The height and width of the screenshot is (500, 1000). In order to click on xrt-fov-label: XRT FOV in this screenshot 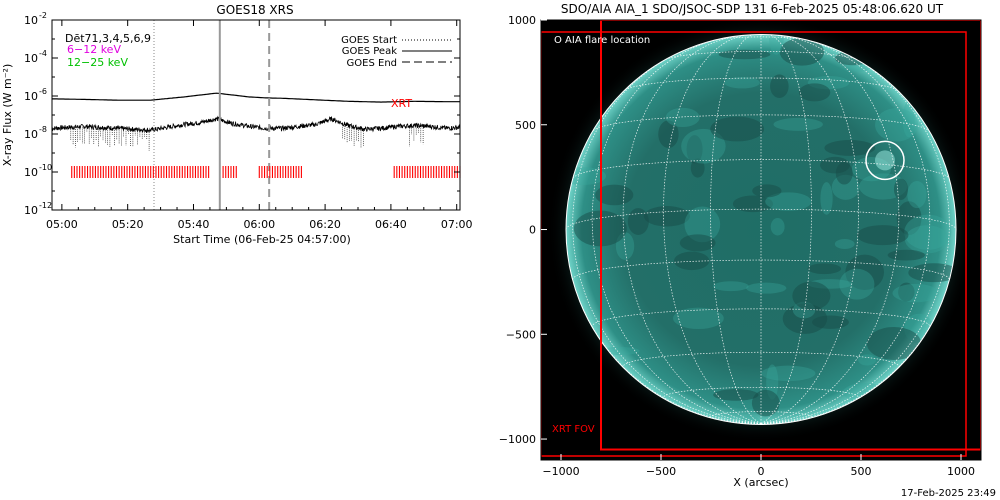, I will do `click(573, 429)`.